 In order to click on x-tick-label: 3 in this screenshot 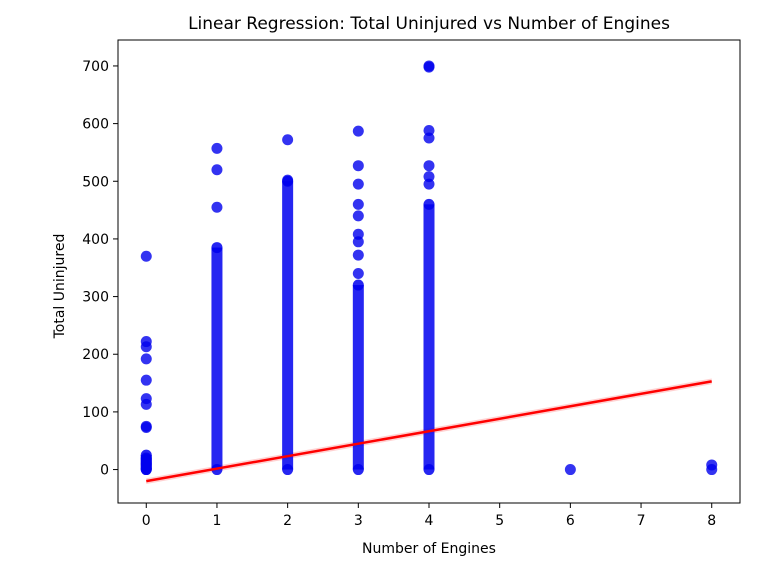, I will do `click(358, 521)`.